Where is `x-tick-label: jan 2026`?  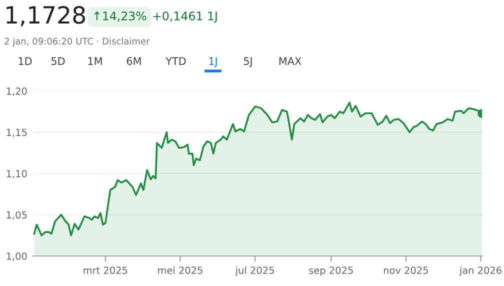 x-tick-label: jan 2026 is located at coordinates (480, 271).